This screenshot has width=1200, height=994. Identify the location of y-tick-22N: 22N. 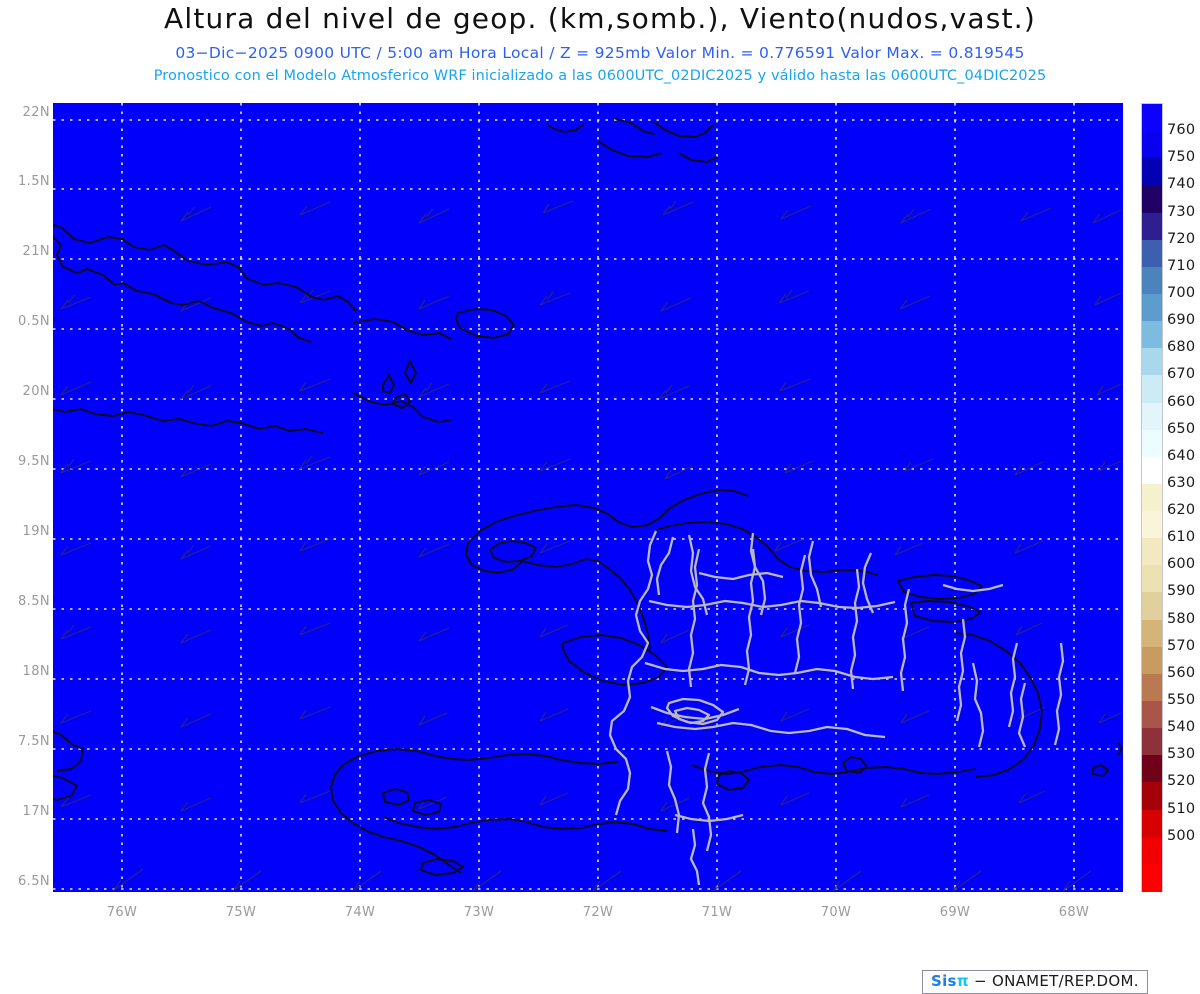
(36, 112).